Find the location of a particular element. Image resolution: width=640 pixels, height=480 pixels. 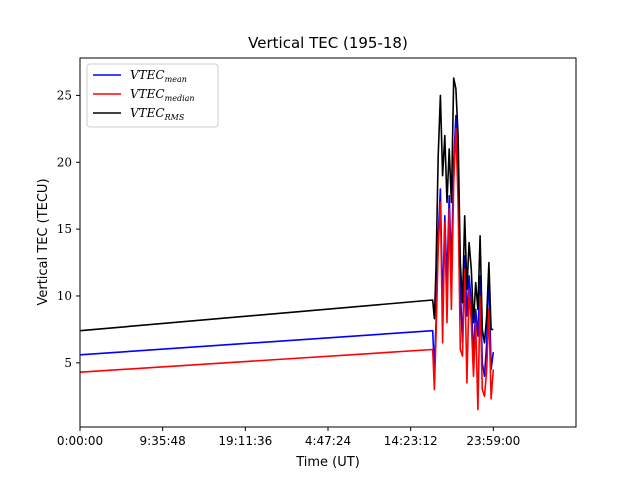

legend-label-rms: VTECRMS is located at coordinates (157, 114).